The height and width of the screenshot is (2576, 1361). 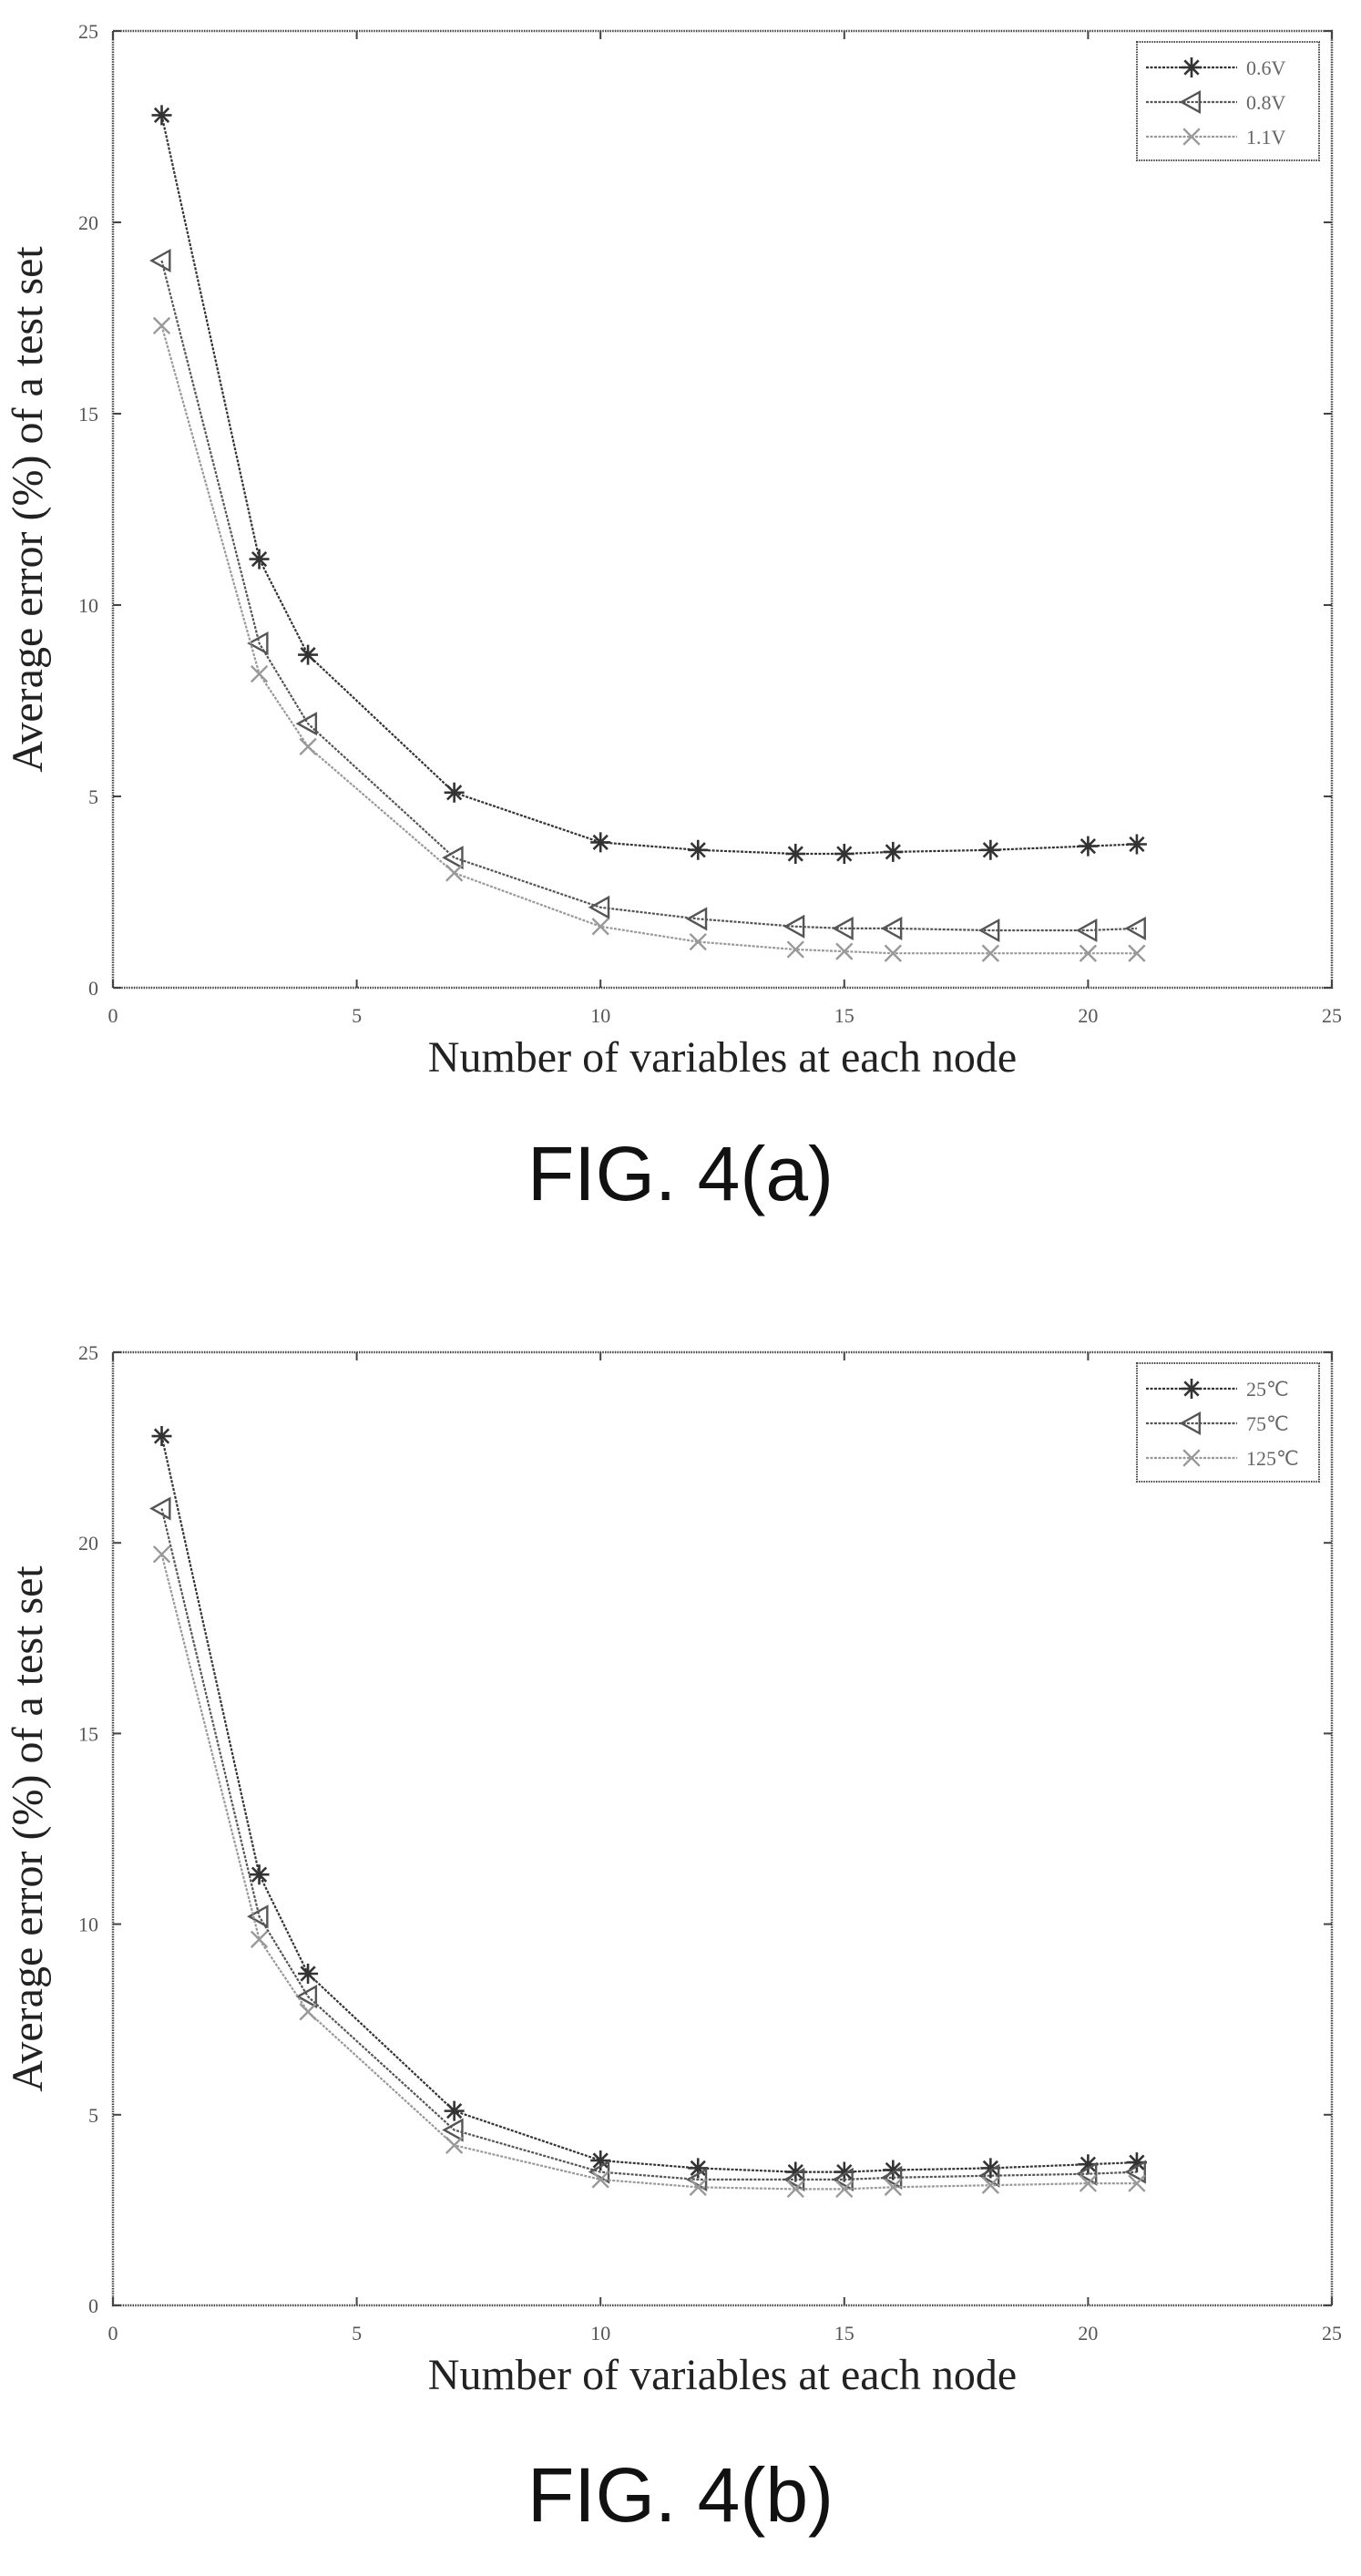 What do you see at coordinates (88, 1352) in the screenshot?
I see `y-tick-label: 25` at bounding box center [88, 1352].